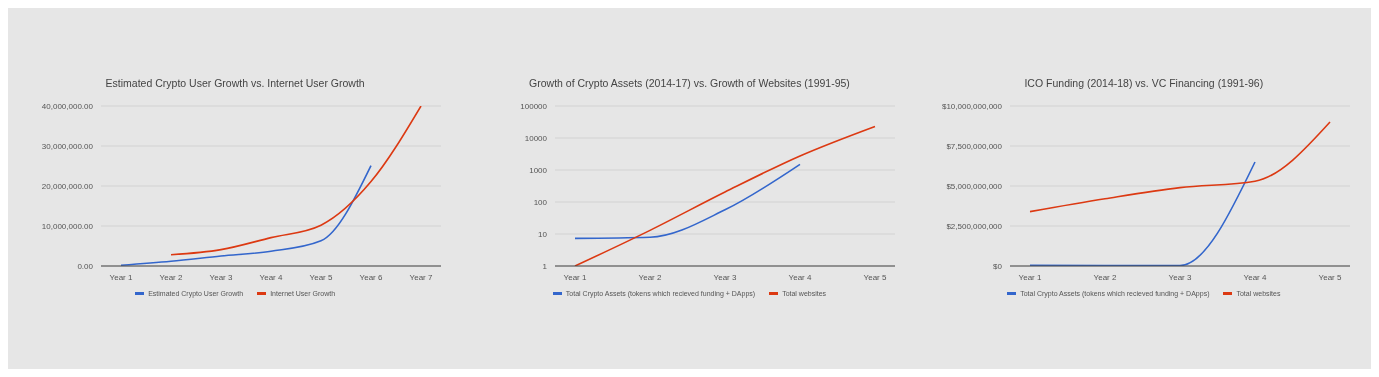 The width and height of the screenshot is (1379, 377). I want to click on x-tick-label: Year 7, so click(421, 277).